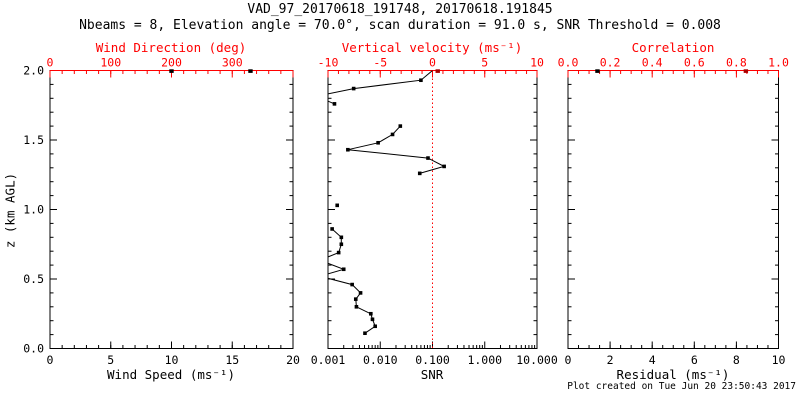 This screenshot has width=800, height=400. Describe the element at coordinates (736, 360) in the screenshot. I see `svg-text: 8` at that location.